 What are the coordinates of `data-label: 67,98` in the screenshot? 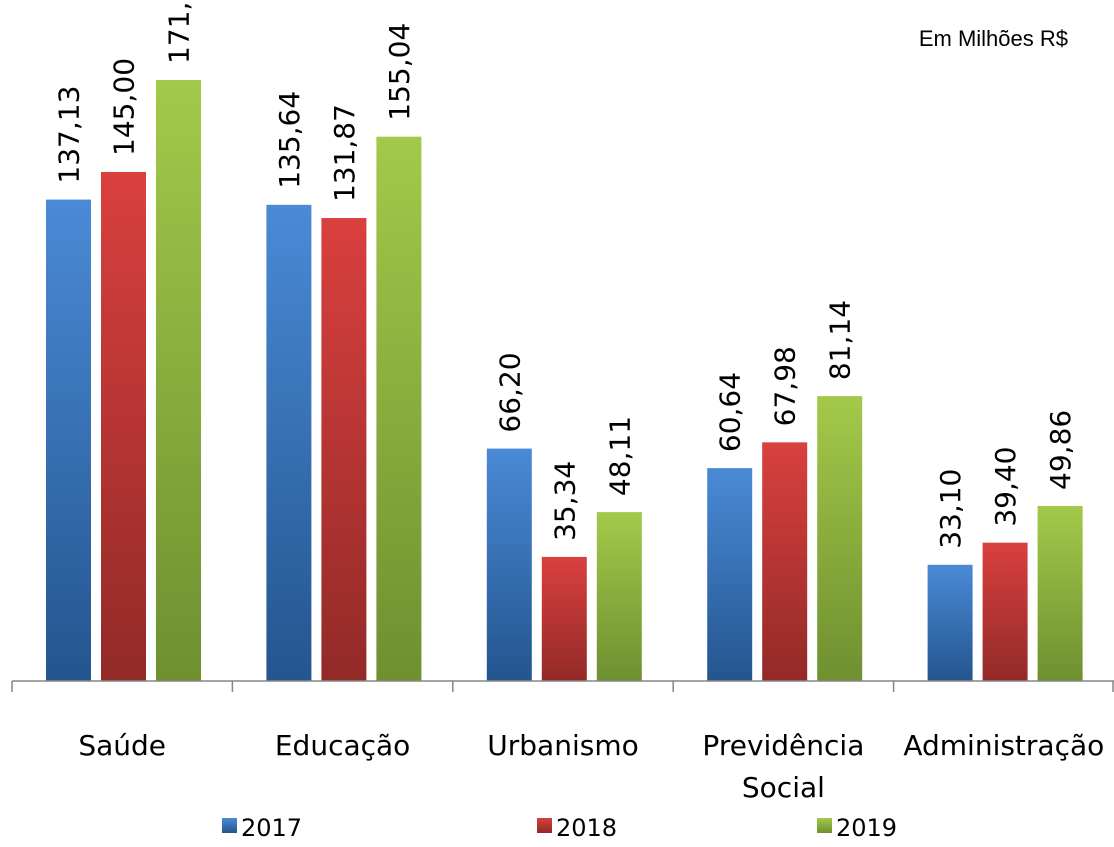 It's located at (785, 386).